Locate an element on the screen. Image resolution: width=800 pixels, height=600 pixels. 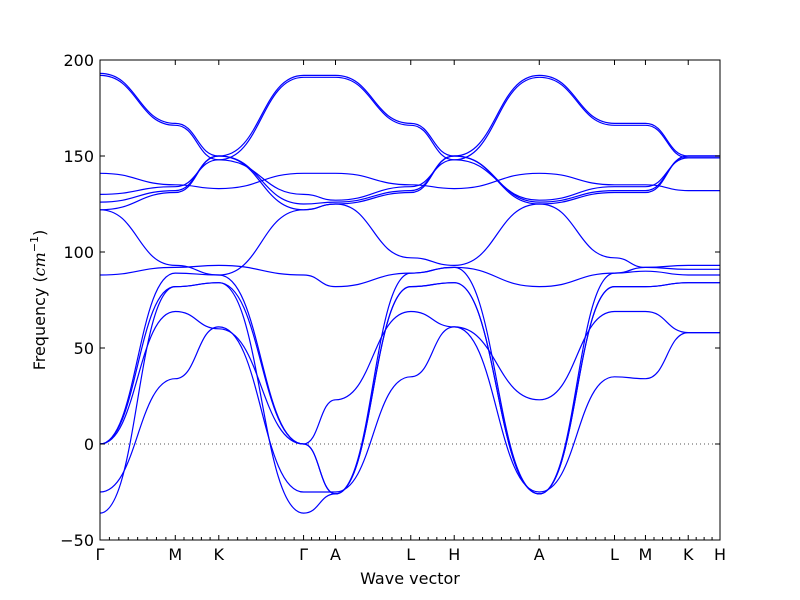
y-tick-label: 150 is located at coordinates (78, 156).